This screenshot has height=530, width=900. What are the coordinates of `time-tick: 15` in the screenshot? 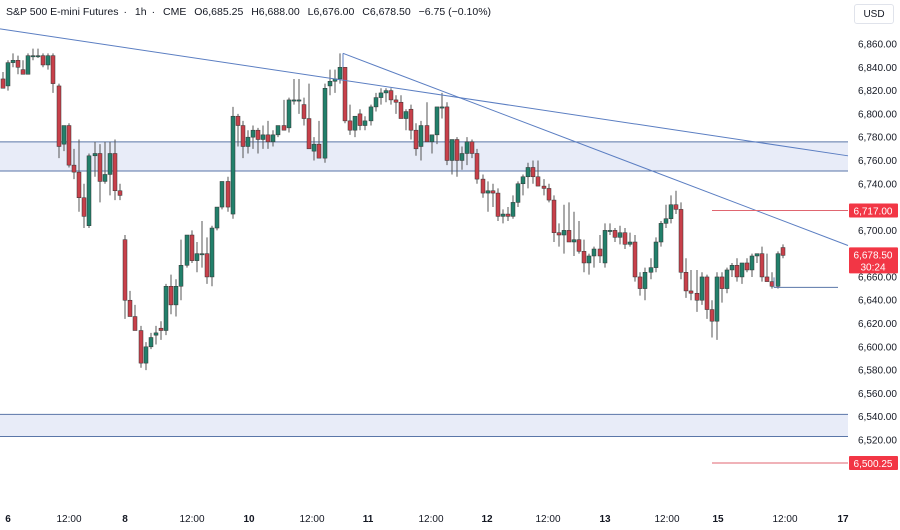 It's located at (718, 519).